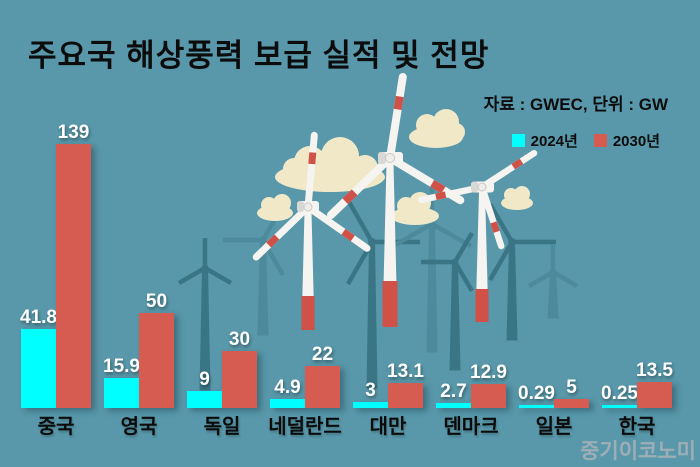 This screenshot has height=467, width=700. What do you see at coordinates (554, 427) in the screenshot?
I see `category-label-일본: 일본` at bounding box center [554, 427].